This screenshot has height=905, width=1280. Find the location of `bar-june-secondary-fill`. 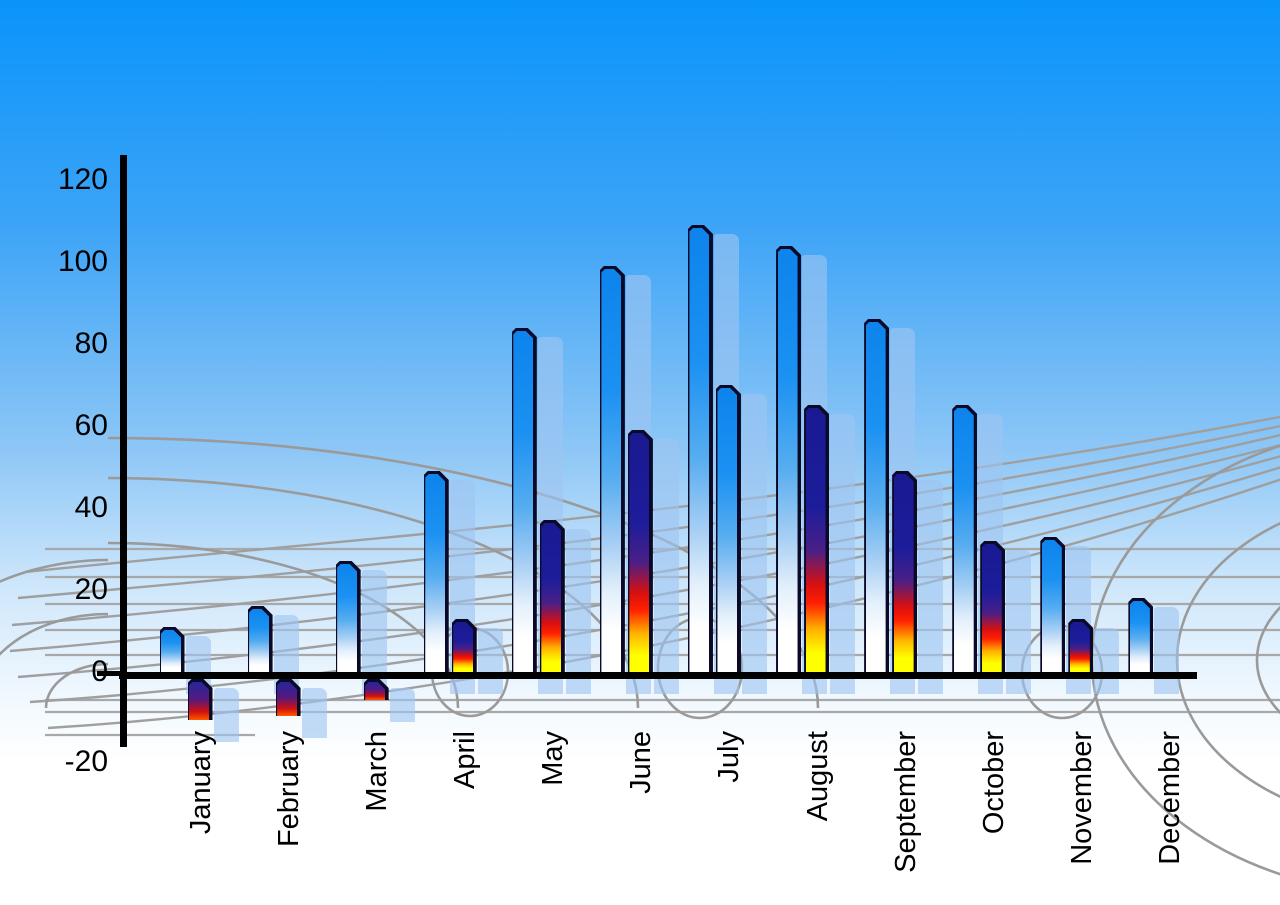

bar-june-secondary-fill is located at coordinates (639, 553).